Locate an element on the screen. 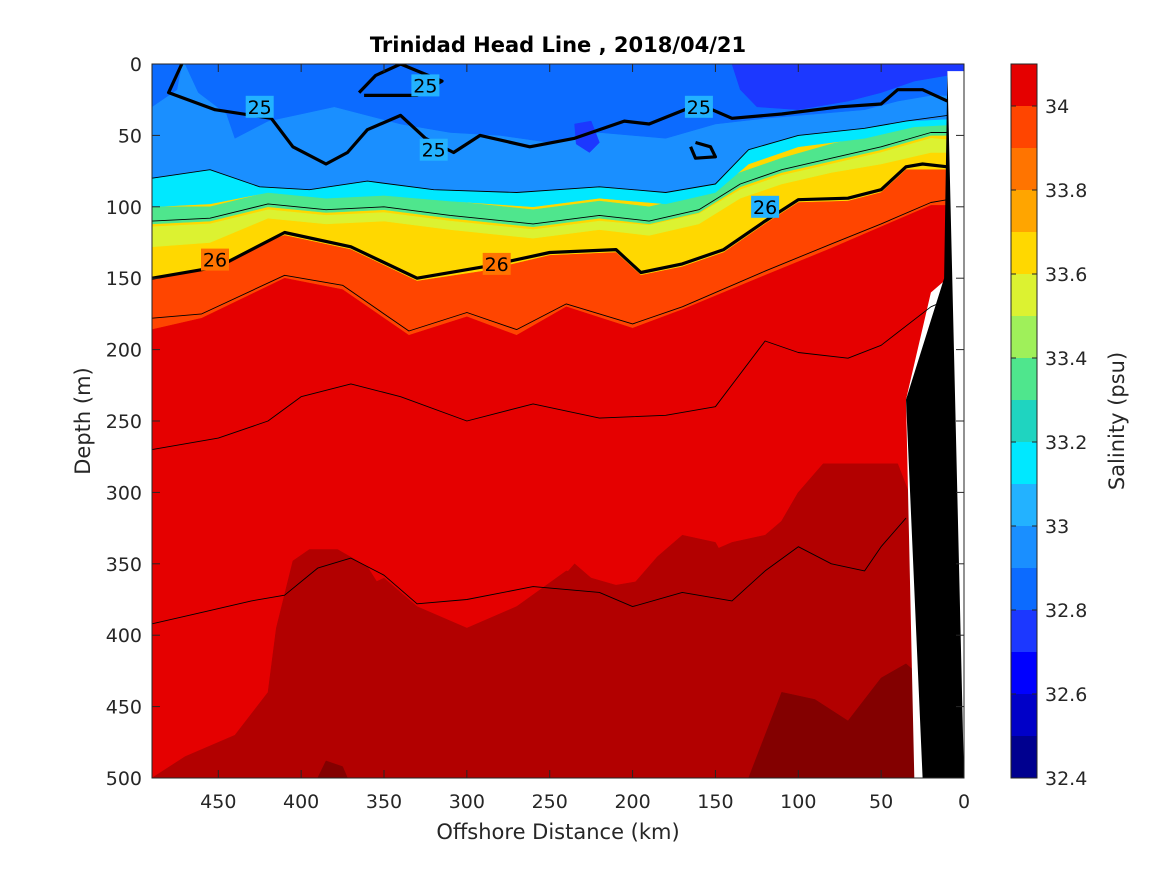  colorbar: 32.4 32.6 32.8 33 33.2 33.4 33.6 33.8 34 is located at coordinates (1048, 426).